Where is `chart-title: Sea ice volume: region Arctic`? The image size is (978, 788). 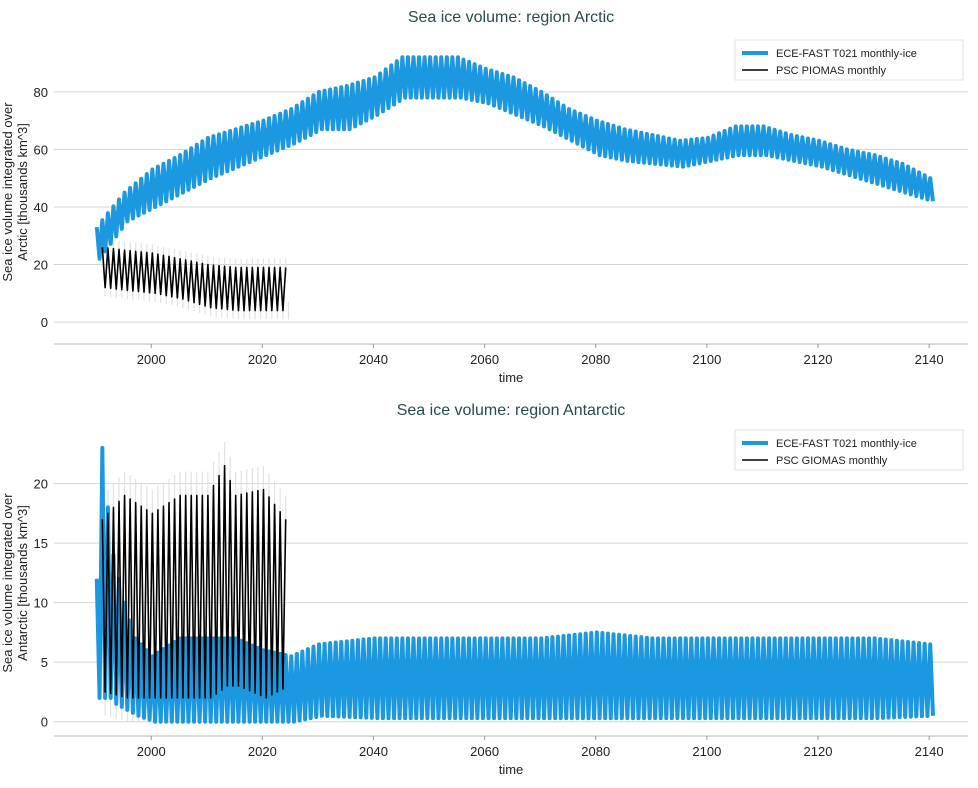
chart-title: Sea ice volume: region Arctic is located at coordinates (511, 17).